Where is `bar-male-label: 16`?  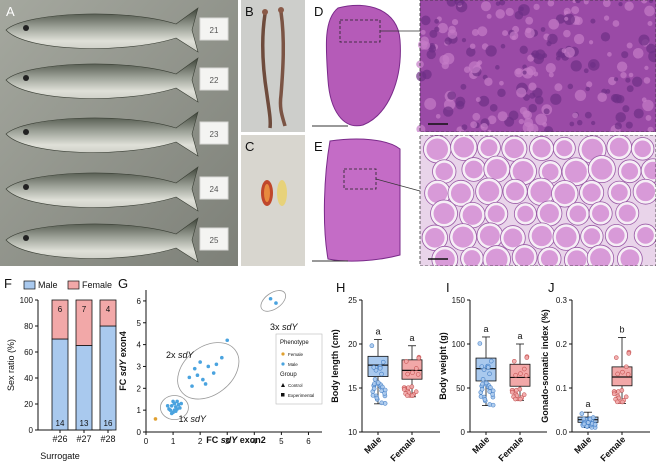 bar-male-label: 16 is located at coordinates (108, 423).